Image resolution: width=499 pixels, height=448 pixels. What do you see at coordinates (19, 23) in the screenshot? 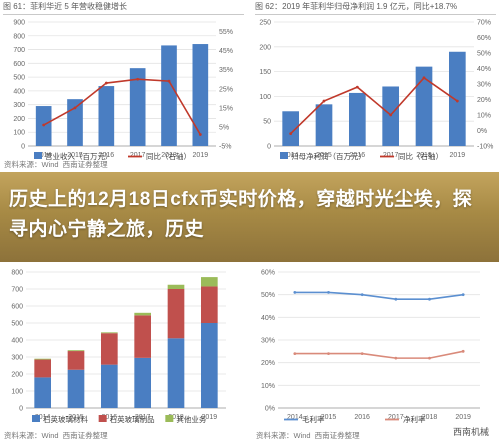
I see `y-tick-label: 900` at bounding box center [19, 23].